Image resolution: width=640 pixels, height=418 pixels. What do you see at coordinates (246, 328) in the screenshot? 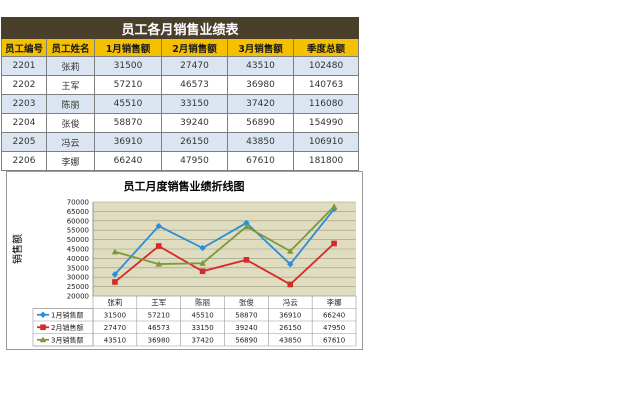
I see `data-table-value: 39240` at bounding box center [246, 328].